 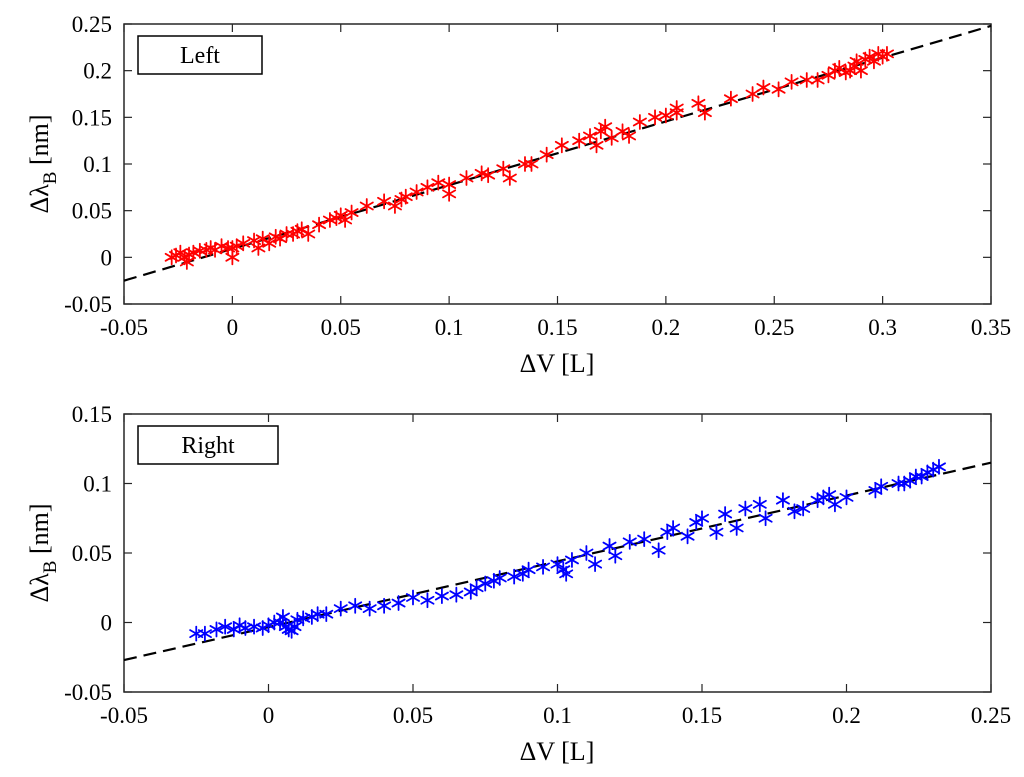 I want to click on legend-label-right: Right, so click(x=208, y=446).